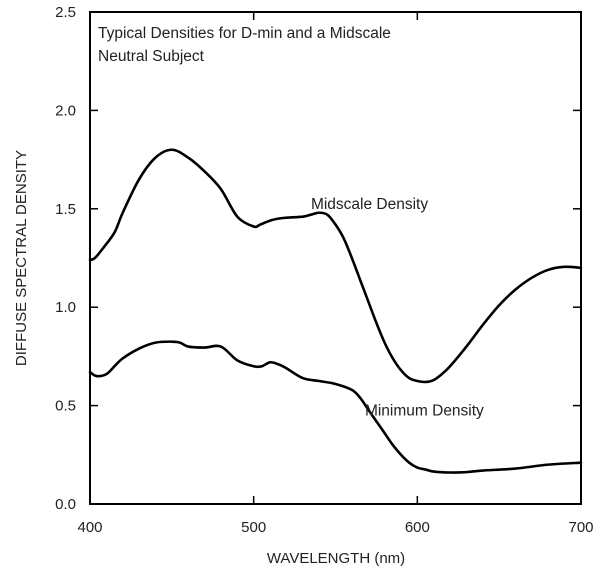 The width and height of the screenshot is (614, 575). I want to click on y-axis-title: DIFFUSE SPECTRAL DENSITY, so click(21, 258).